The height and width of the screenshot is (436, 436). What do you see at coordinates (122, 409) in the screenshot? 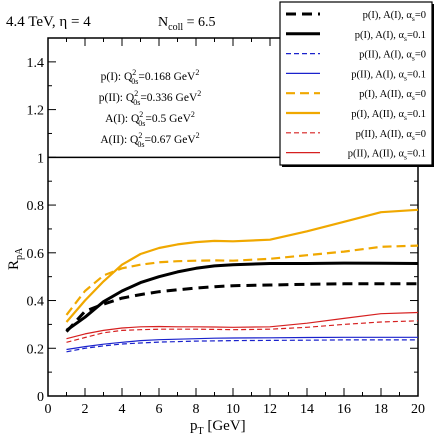
I see `x-tick-label: 4` at bounding box center [122, 409].